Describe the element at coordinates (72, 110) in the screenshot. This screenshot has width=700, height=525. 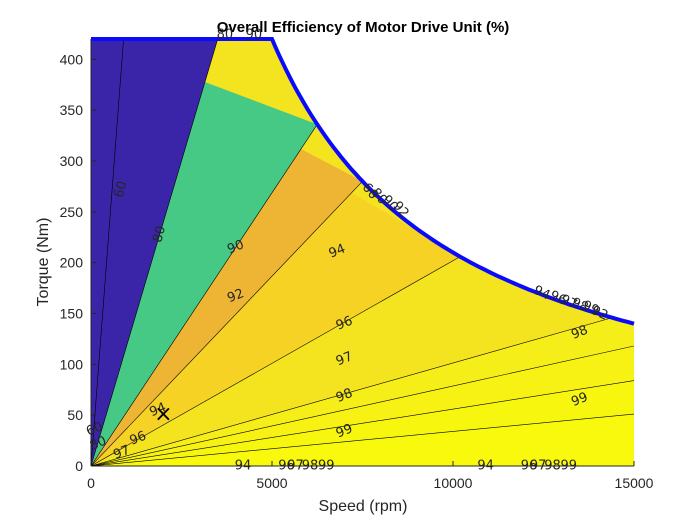
I see `y-tick-label: 350` at that location.